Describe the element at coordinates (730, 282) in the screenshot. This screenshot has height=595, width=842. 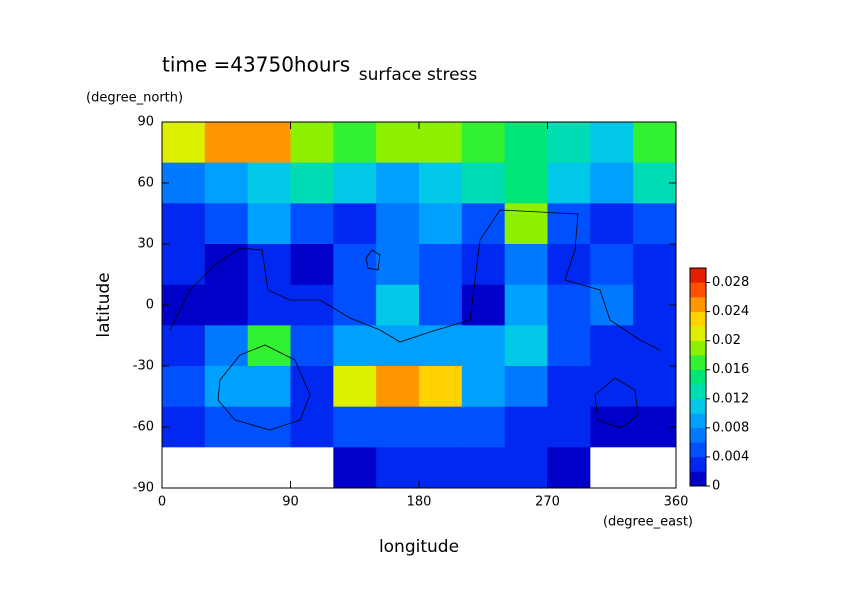
I see `colorbar-tick-label: 0.028` at that location.